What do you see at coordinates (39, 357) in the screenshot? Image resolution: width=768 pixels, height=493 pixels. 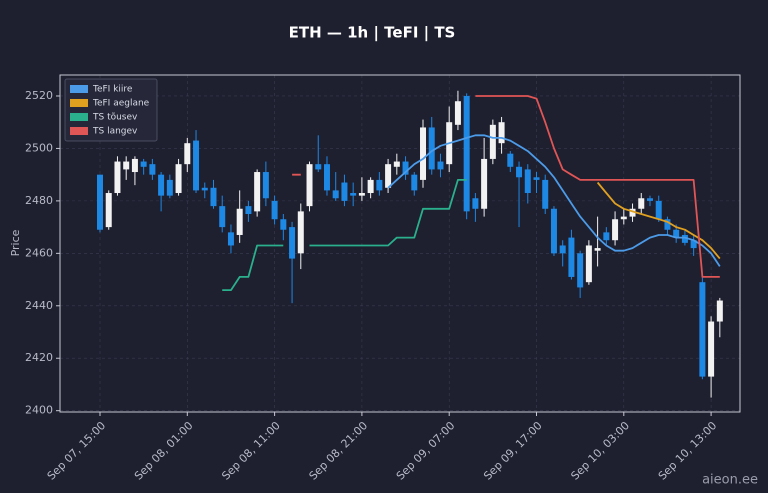 I see `y-tick-label: 2420` at bounding box center [39, 357].